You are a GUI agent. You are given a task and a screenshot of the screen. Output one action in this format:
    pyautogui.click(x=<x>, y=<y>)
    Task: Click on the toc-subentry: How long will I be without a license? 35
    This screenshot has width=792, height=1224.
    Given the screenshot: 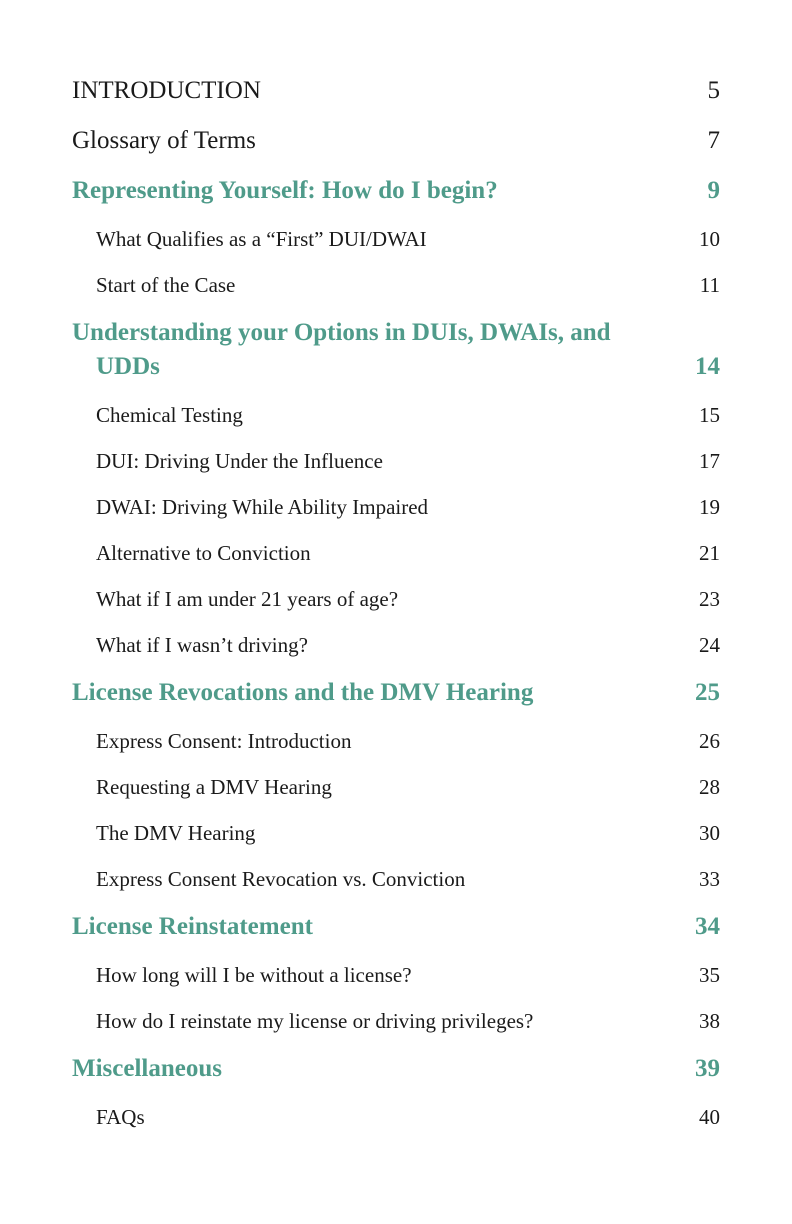 What is the action you would take?
    pyautogui.click(x=396, y=981)
    